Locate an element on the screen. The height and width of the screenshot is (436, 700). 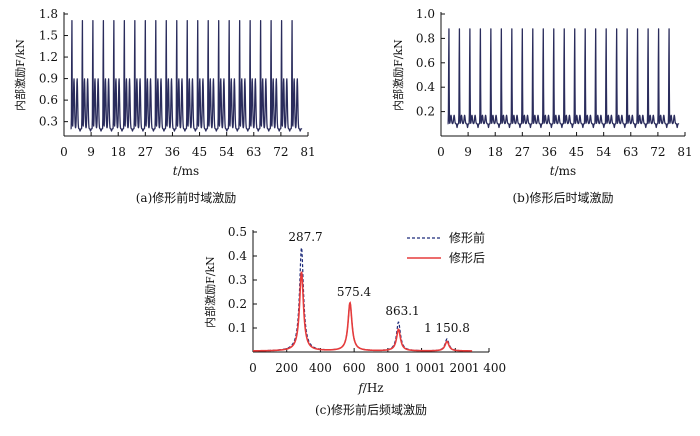
legend-label: 修形后 is located at coordinates (467, 257).